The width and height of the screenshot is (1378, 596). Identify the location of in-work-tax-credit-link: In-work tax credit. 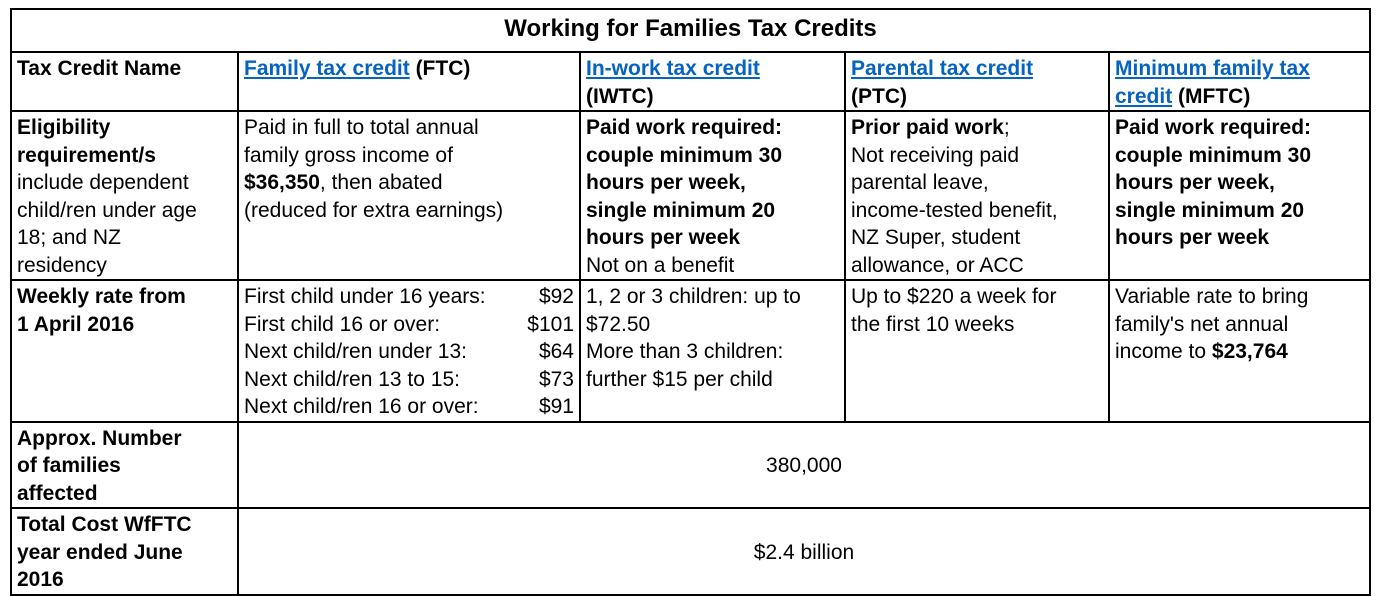
(673, 68).